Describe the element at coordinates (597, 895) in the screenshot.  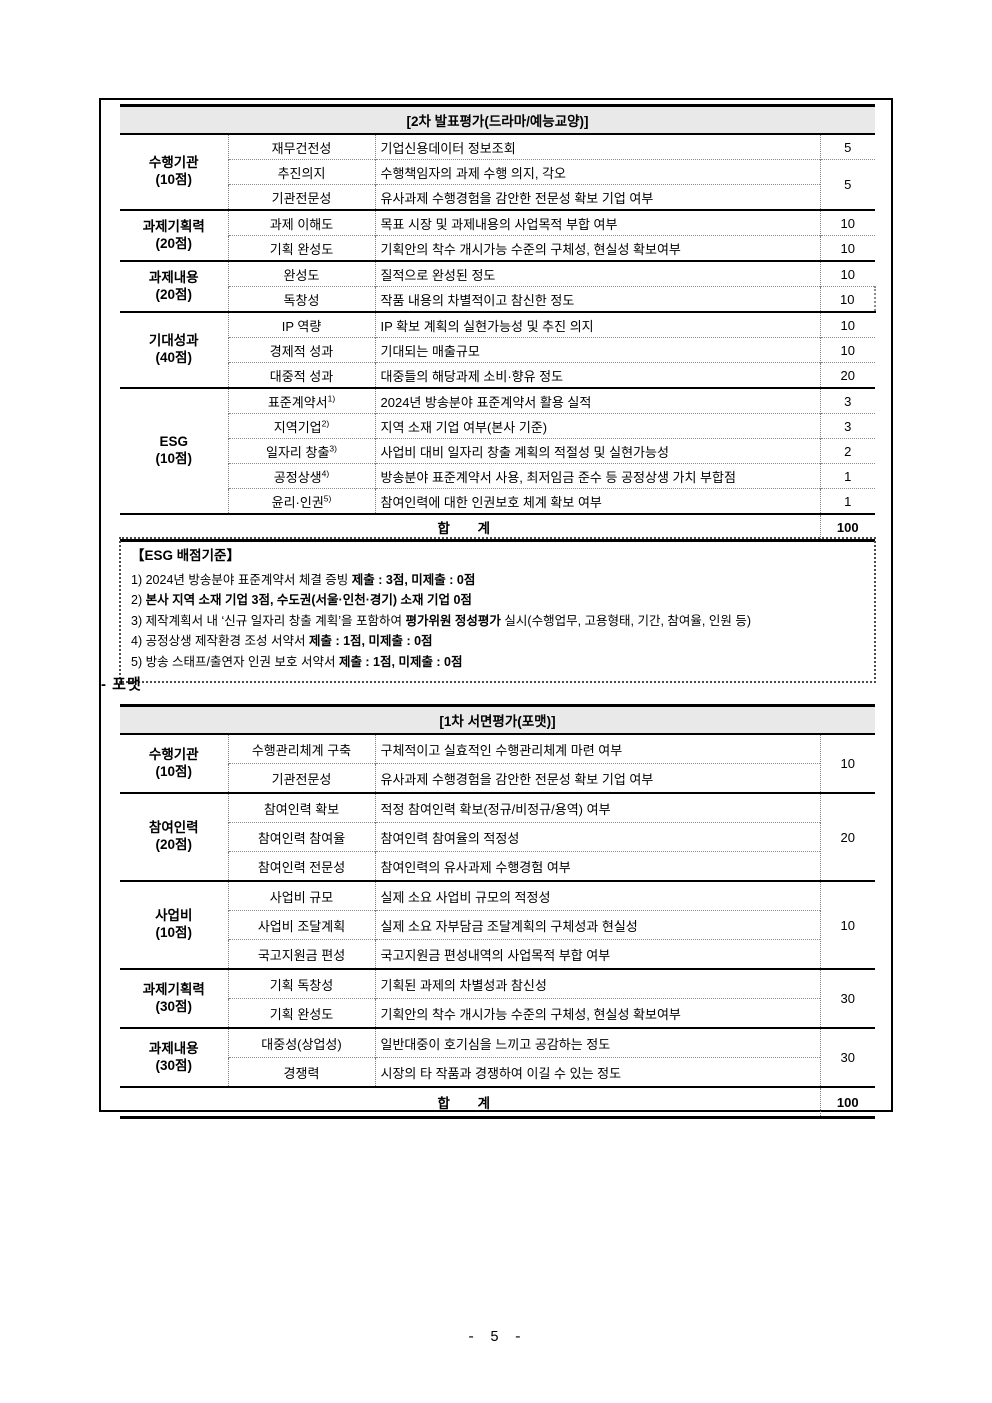
I see `description-cell: 실제 소요 사업비 규모의 적정성` at that location.